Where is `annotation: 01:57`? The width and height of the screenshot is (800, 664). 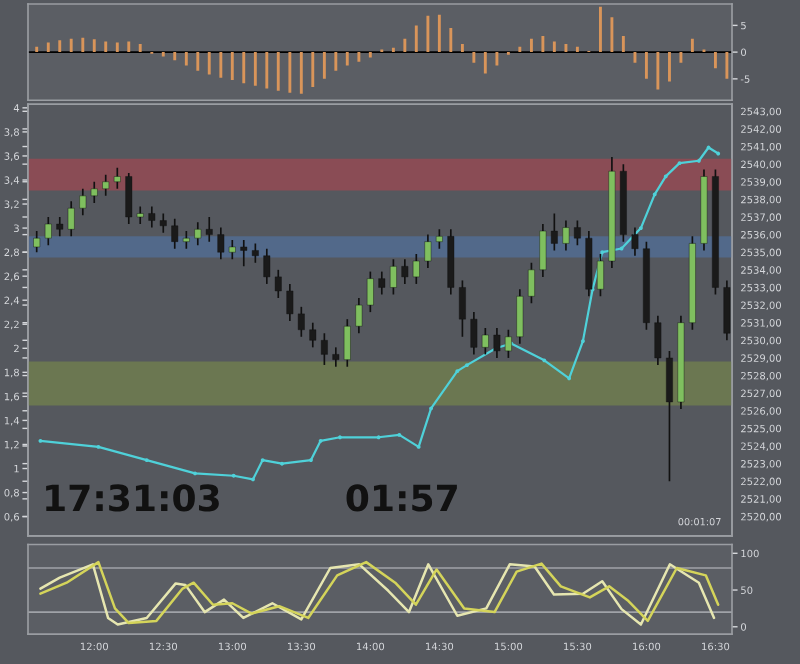 annotation: 01:57 is located at coordinates (401, 498).